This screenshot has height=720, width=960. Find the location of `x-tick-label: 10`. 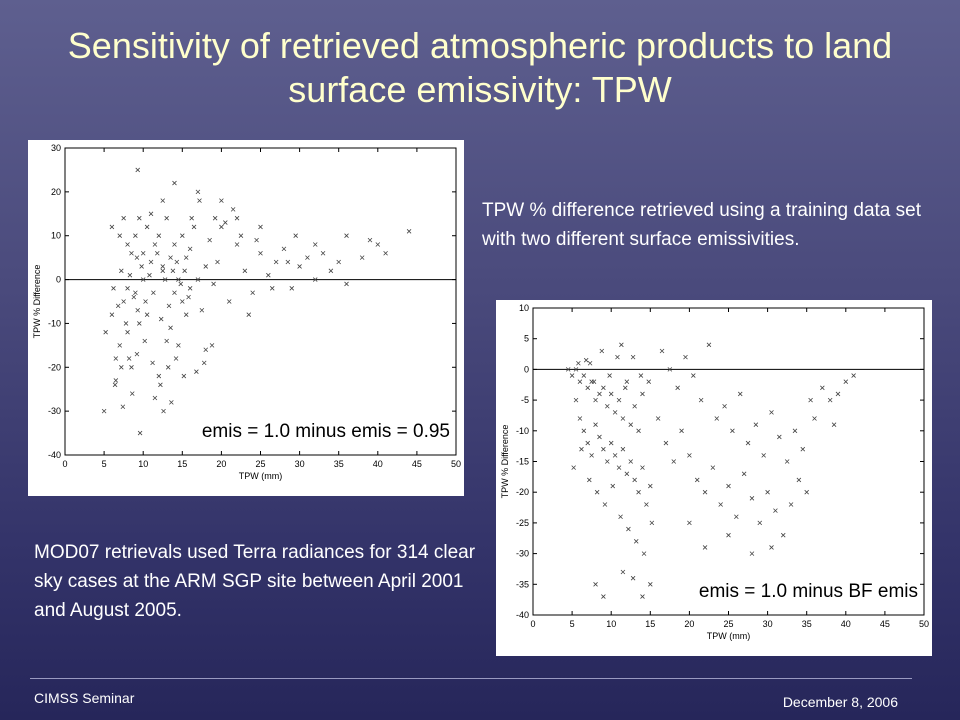

x-tick-label: 10 is located at coordinates (611, 624).